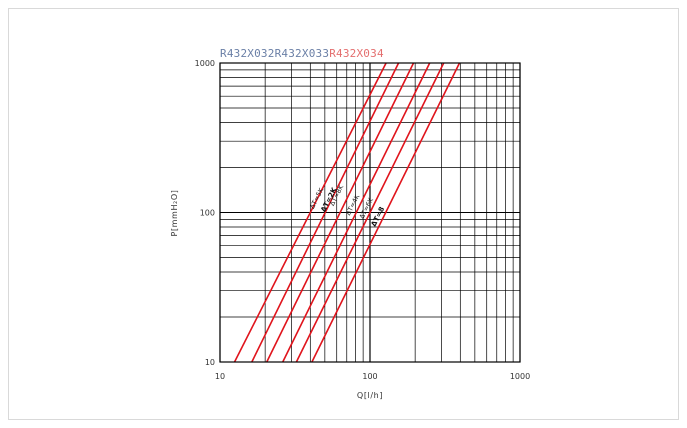  What do you see at coordinates (174, 213) in the screenshot?
I see `y-axis-label: P[mmH₂O]` at bounding box center [174, 213].